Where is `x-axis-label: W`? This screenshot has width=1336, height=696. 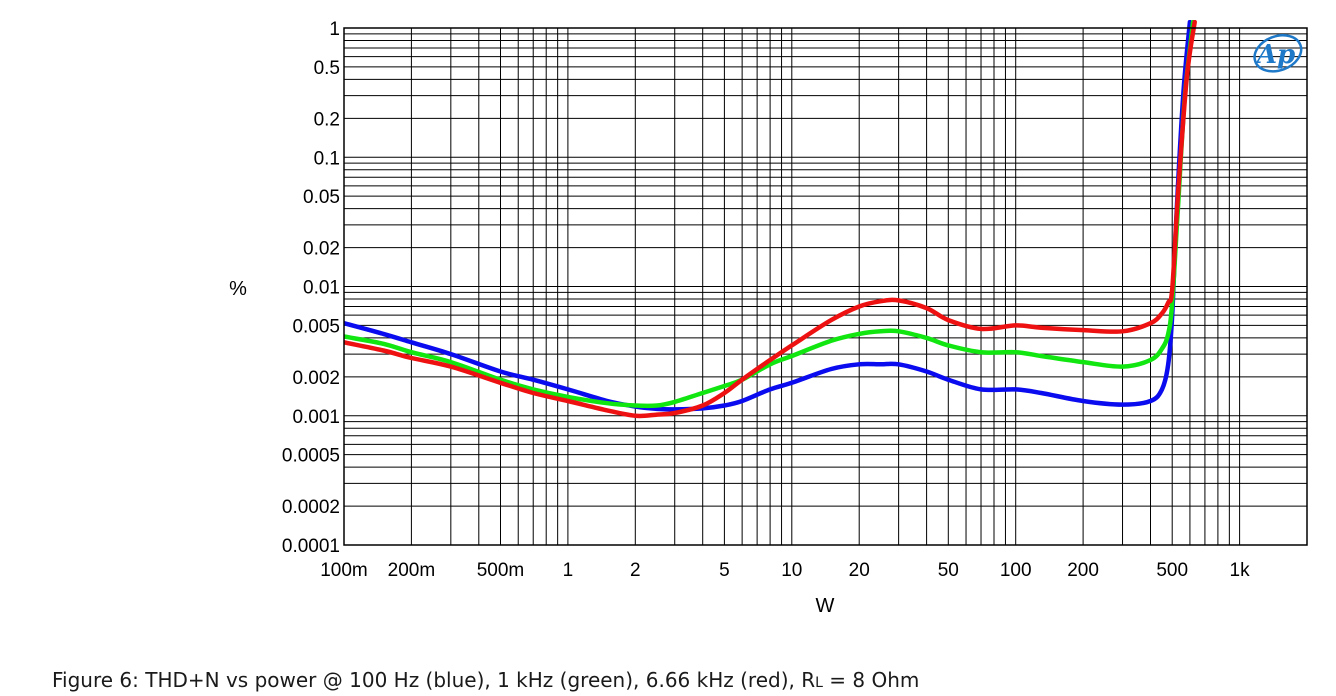 x-axis-label: W is located at coordinates (825, 606).